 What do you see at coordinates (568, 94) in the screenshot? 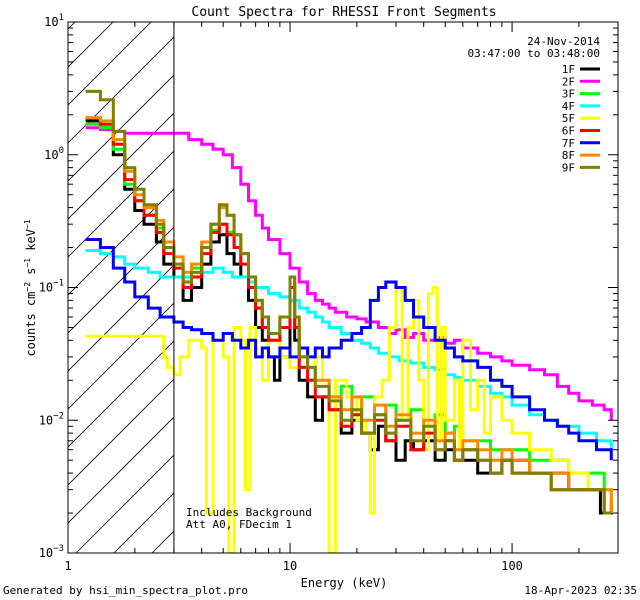
I see `legend-label-3f: 3F` at bounding box center [568, 94].